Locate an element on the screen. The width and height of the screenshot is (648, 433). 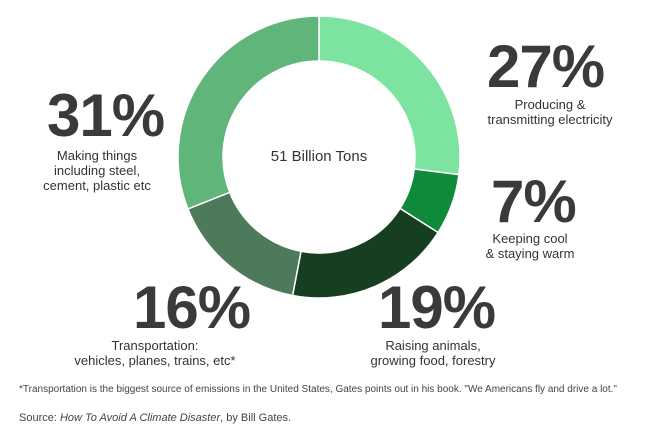
desc-heating-line1: Keeping cool is located at coordinates (530, 238).